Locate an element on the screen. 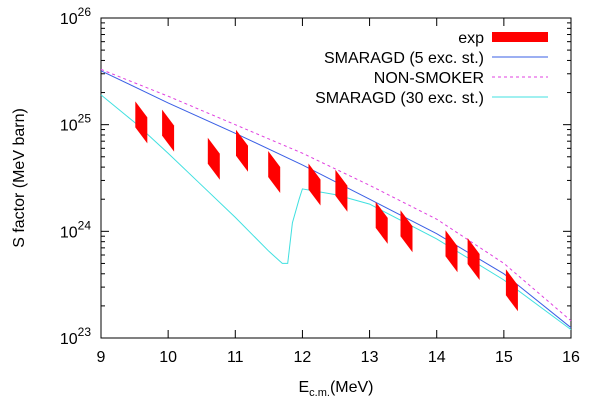 The width and height of the screenshot is (598, 419). legend-label-non-smoker: NON-SMOKER is located at coordinates (429, 78).